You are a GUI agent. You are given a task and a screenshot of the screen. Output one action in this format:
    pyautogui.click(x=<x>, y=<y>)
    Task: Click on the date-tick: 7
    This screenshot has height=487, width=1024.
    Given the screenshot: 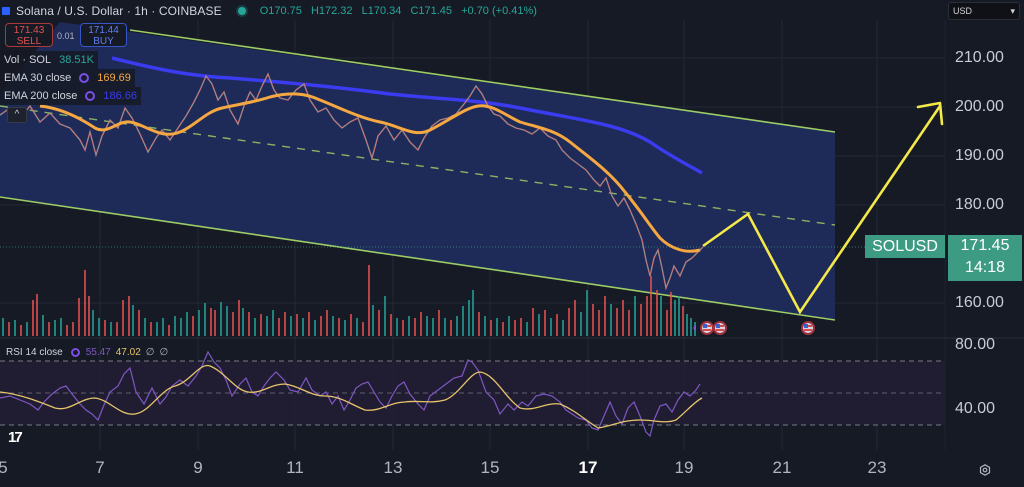 What is the action you would take?
    pyautogui.click(x=100, y=467)
    